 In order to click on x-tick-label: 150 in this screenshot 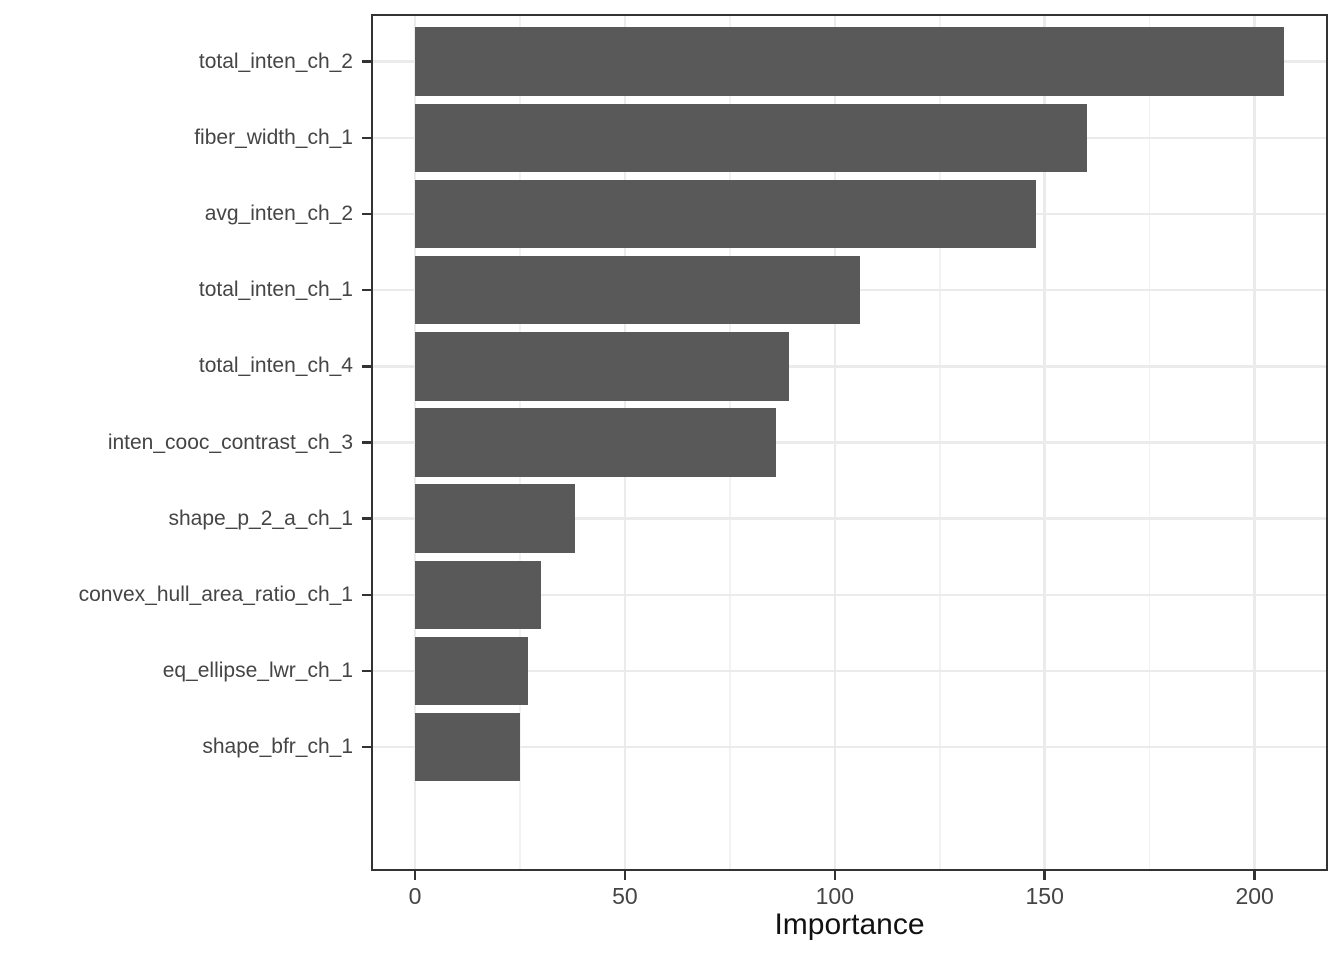, I will do `click(1044, 896)`.